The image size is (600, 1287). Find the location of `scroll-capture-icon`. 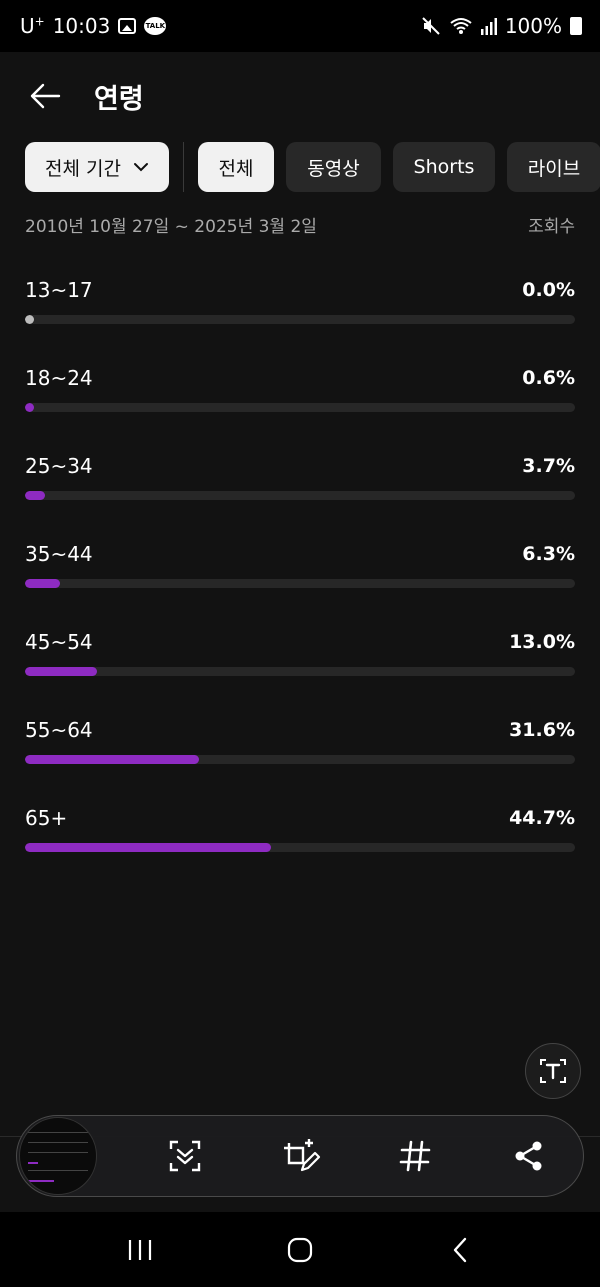

scroll-capture-icon is located at coordinates (185, 1156).